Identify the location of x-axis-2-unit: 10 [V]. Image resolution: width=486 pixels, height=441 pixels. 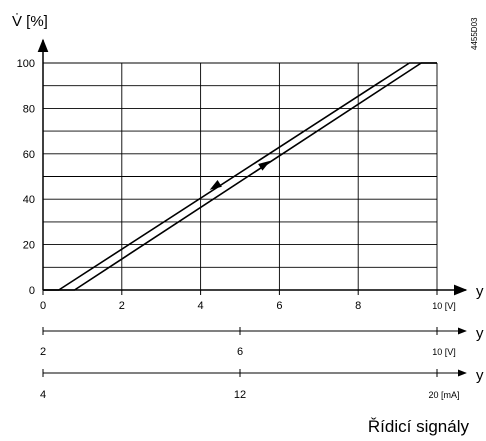
(444, 352).